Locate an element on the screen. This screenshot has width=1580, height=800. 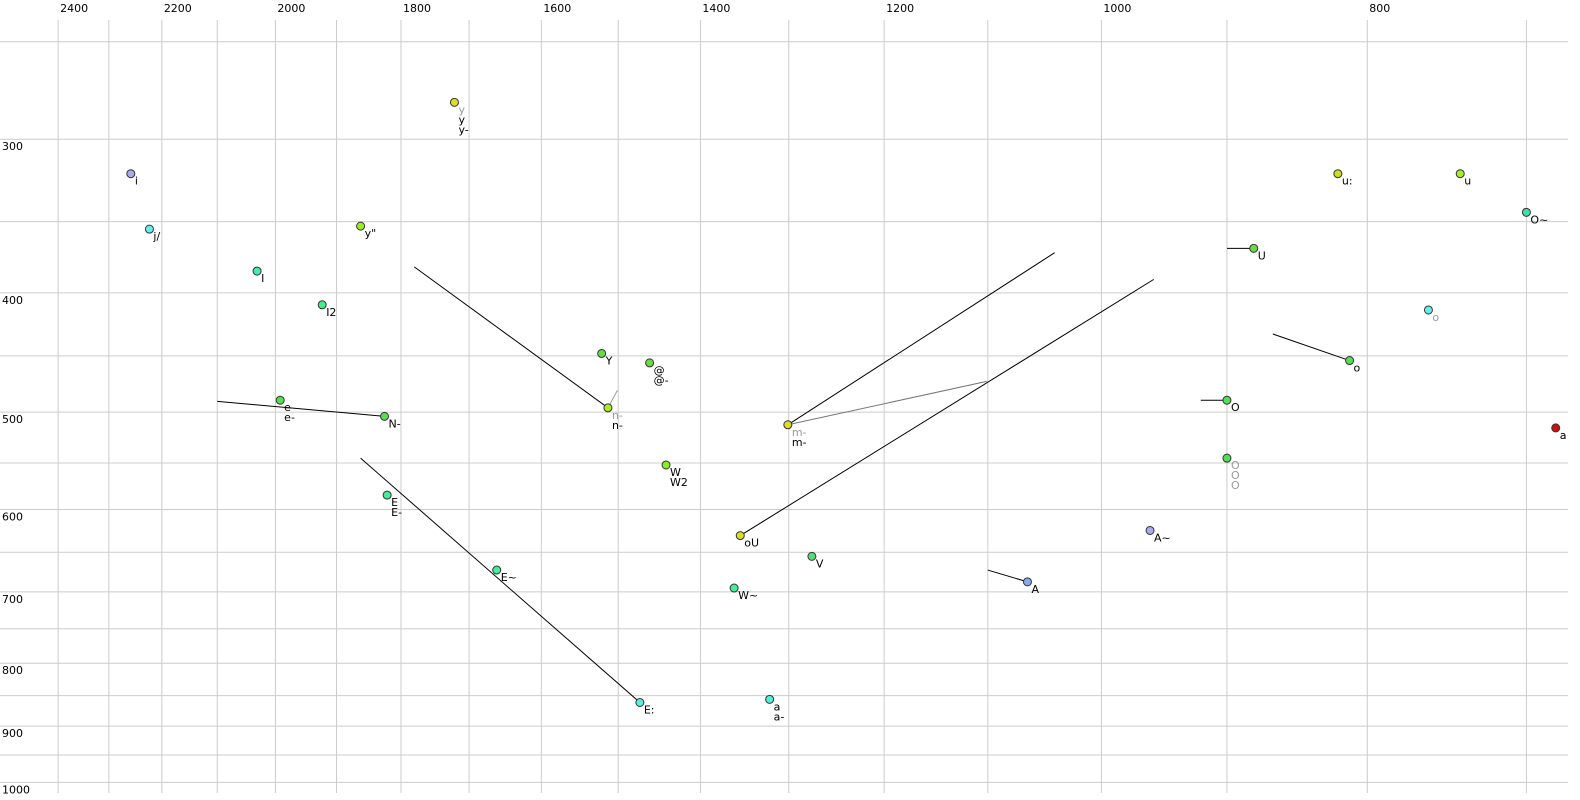
point-label: V is located at coordinates (820, 563).